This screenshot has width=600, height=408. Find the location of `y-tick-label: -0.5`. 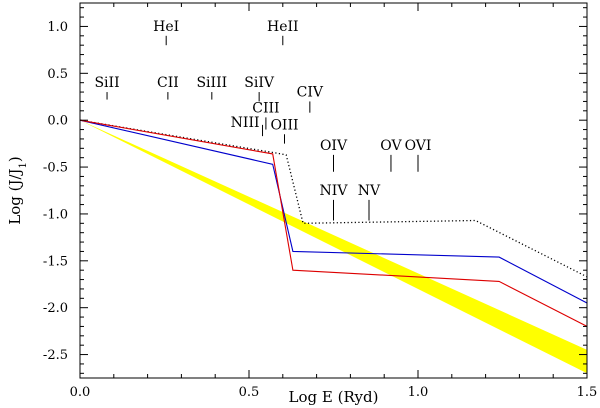

y-tick-label: -0.5 is located at coordinates (55, 168).